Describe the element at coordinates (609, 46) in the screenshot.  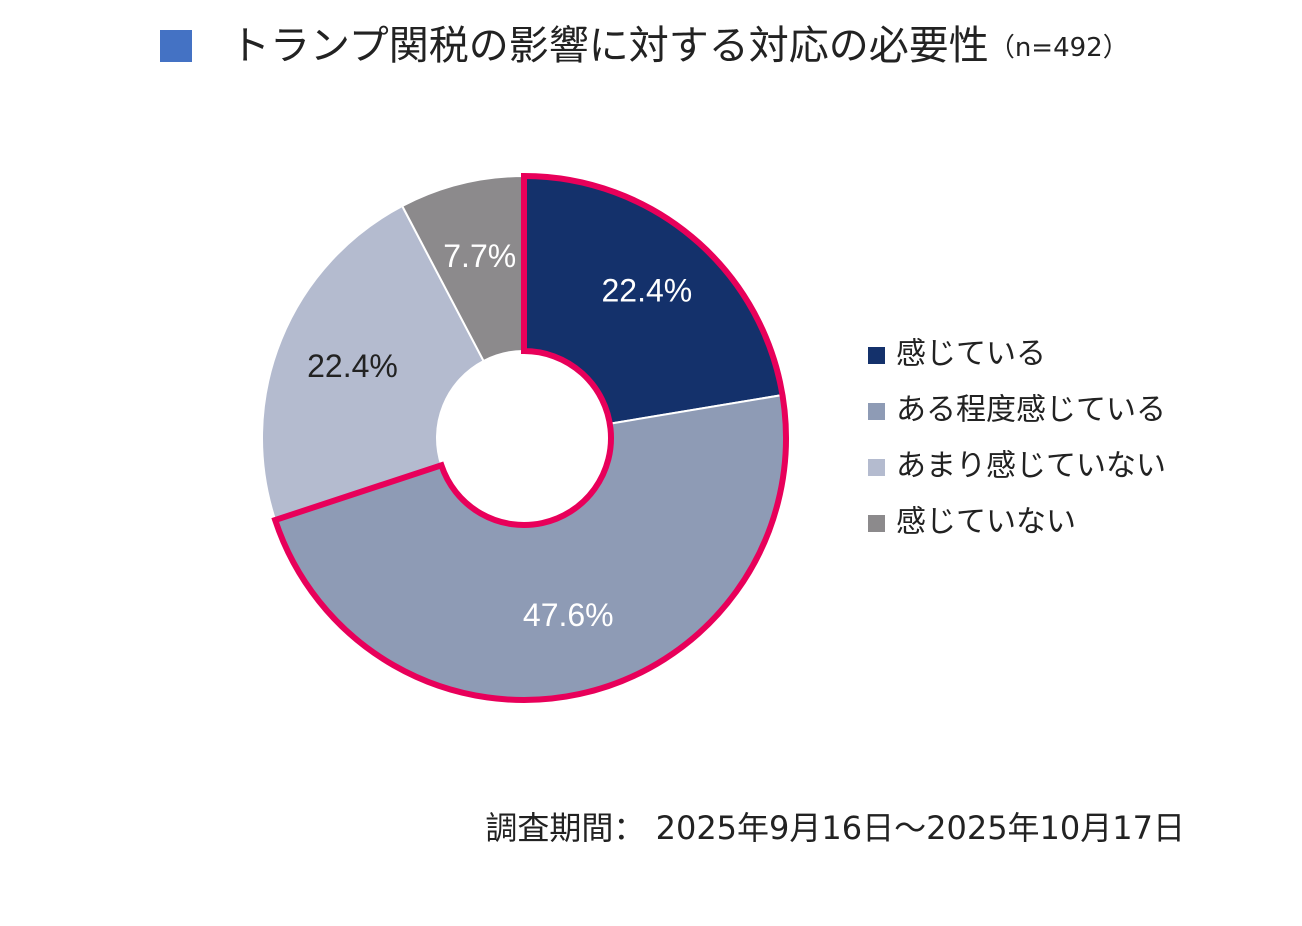
I see `title-main: トランプ関税の影響に対する対応の必要性` at that location.